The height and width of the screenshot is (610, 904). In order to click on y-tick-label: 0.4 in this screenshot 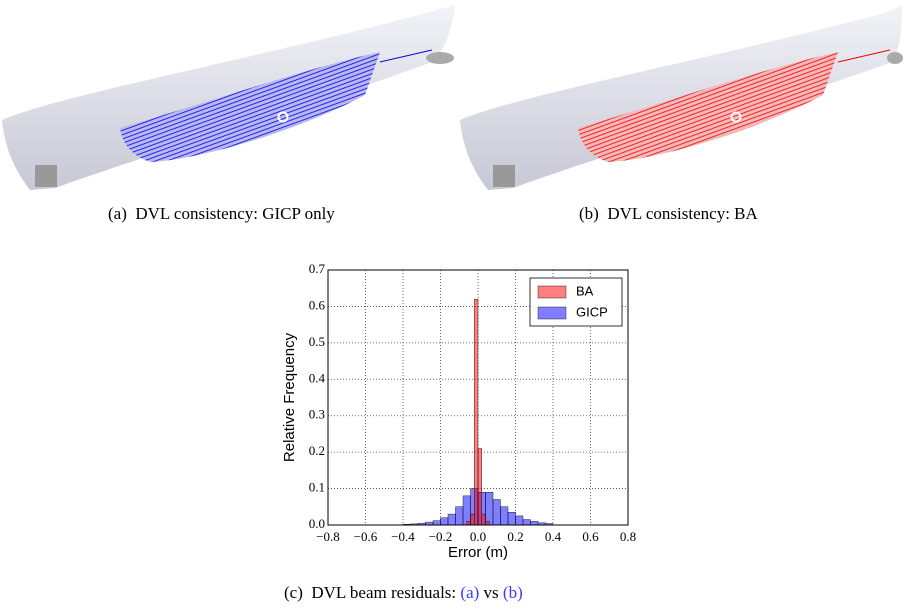, I will do `click(317, 377)`.